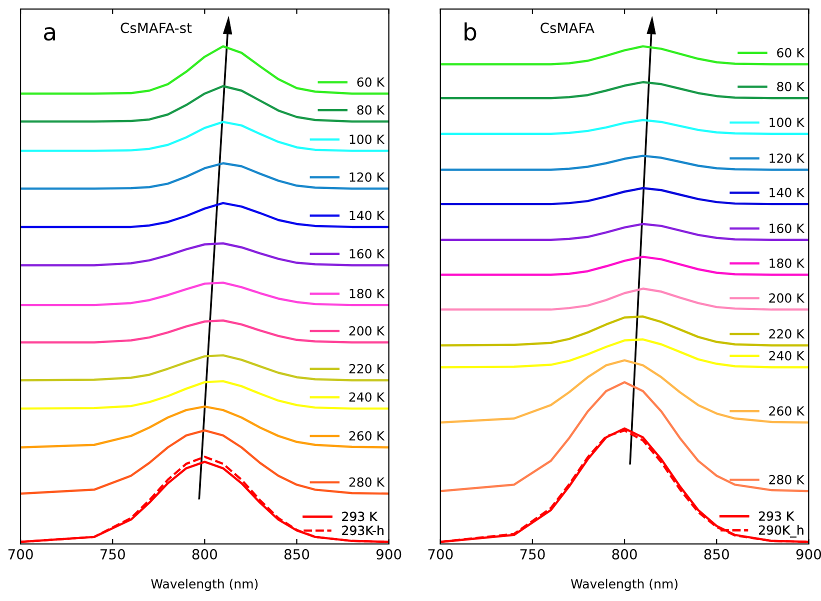  I want to click on text: a, so click(49, 34).